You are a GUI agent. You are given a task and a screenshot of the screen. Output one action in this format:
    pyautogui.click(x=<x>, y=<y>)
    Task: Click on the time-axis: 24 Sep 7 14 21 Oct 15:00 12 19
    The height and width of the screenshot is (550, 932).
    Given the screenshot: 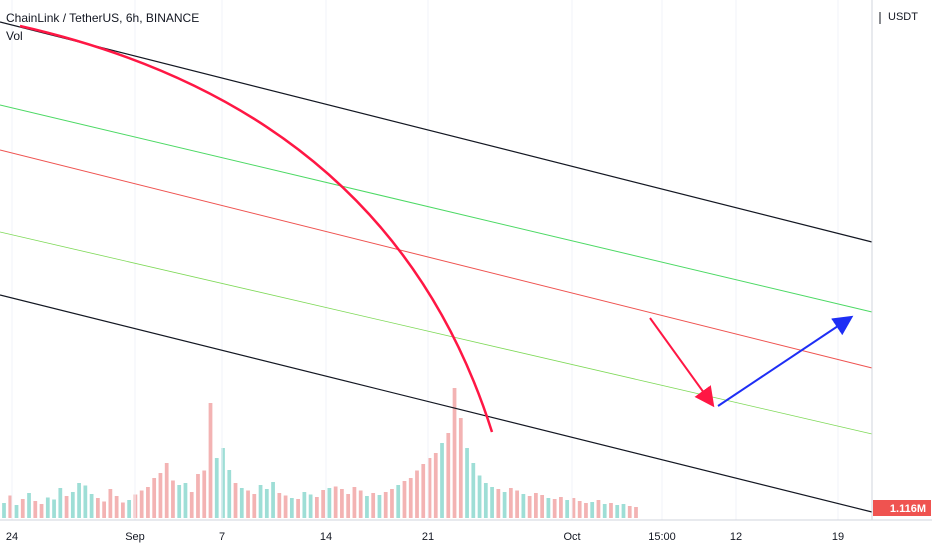 What is the action you would take?
    pyautogui.click(x=425, y=537)
    